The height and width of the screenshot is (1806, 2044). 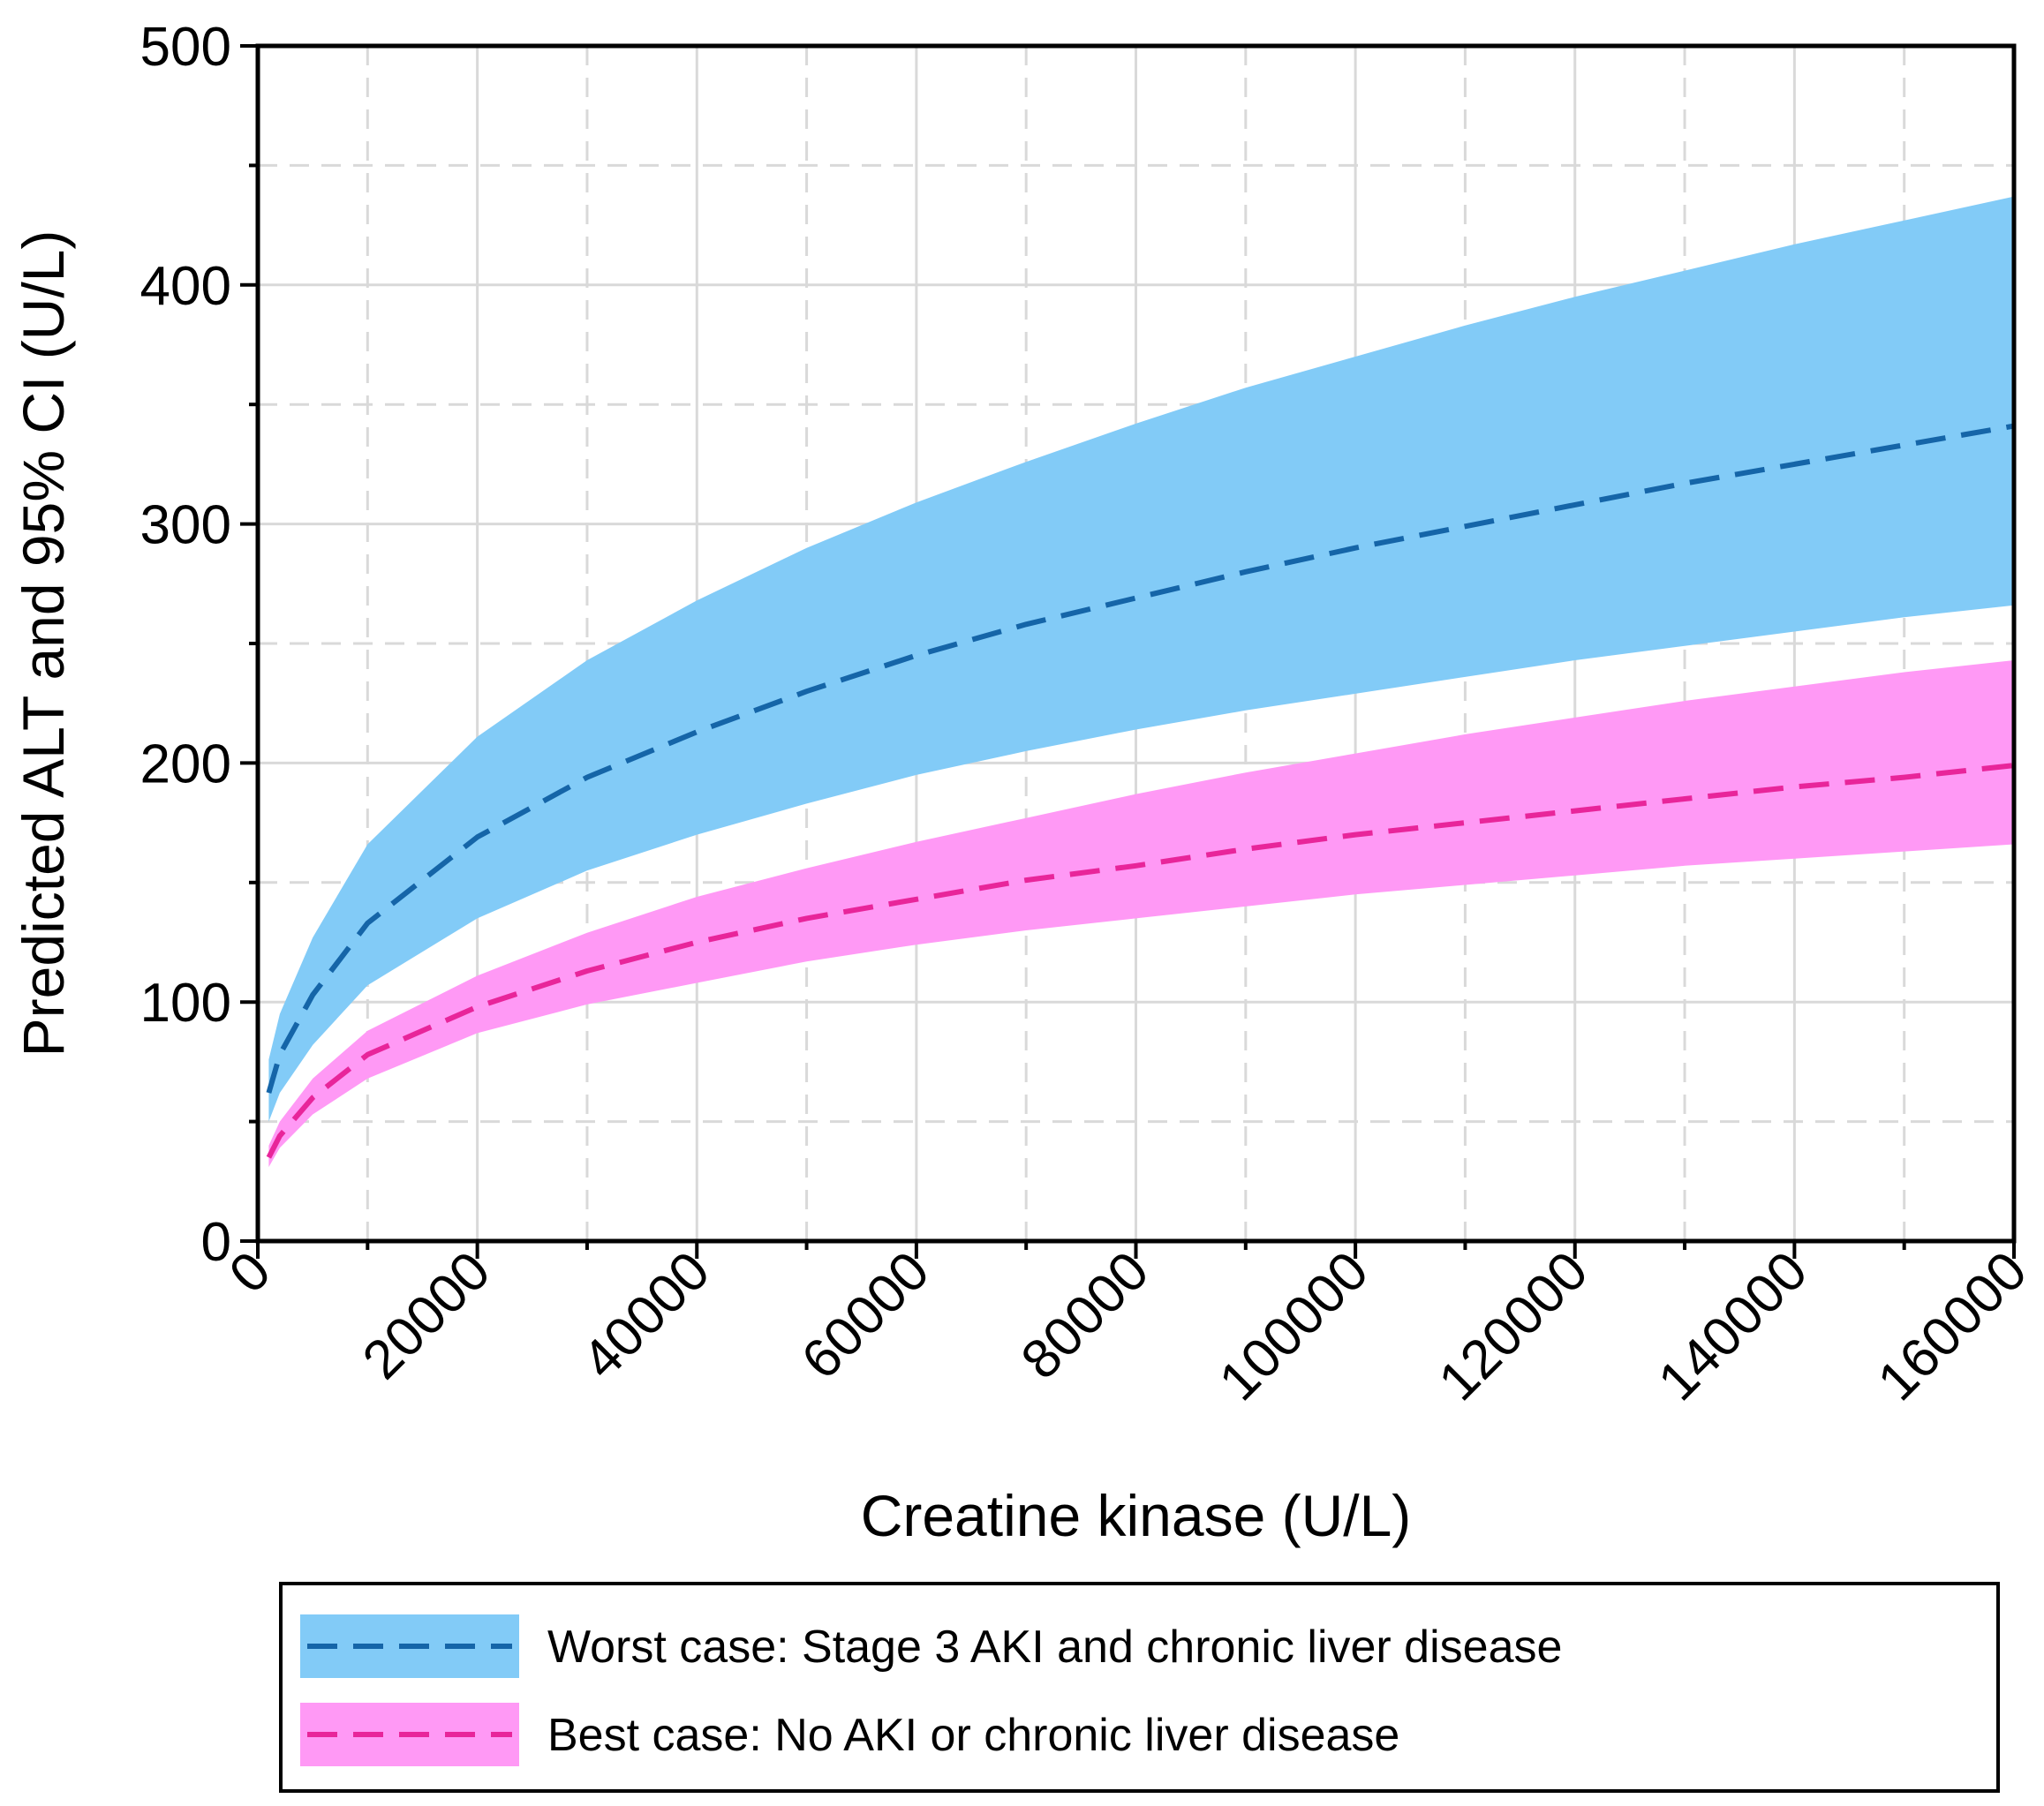 What do you see at coordinates (865, 1315) in the screenshot?
I see `x-tick-label: 60000` at bounding box center [865, 1315].